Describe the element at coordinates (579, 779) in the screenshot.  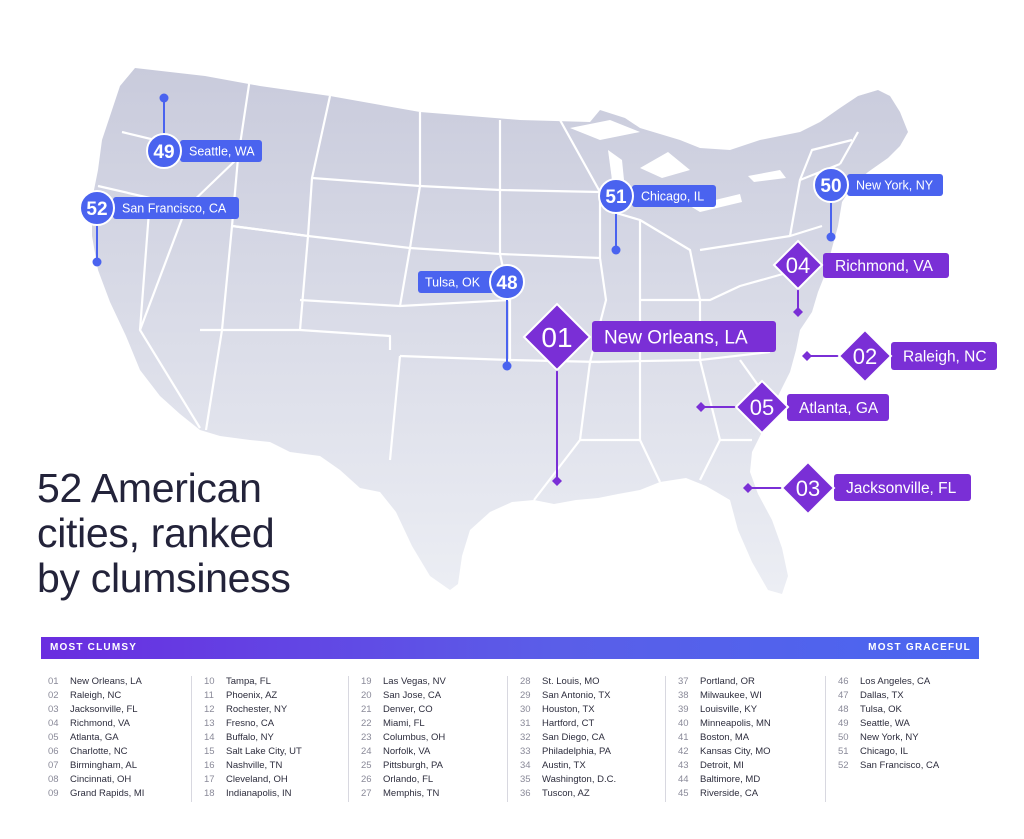
I see `rank-city: Washington, D.C.` at that location.